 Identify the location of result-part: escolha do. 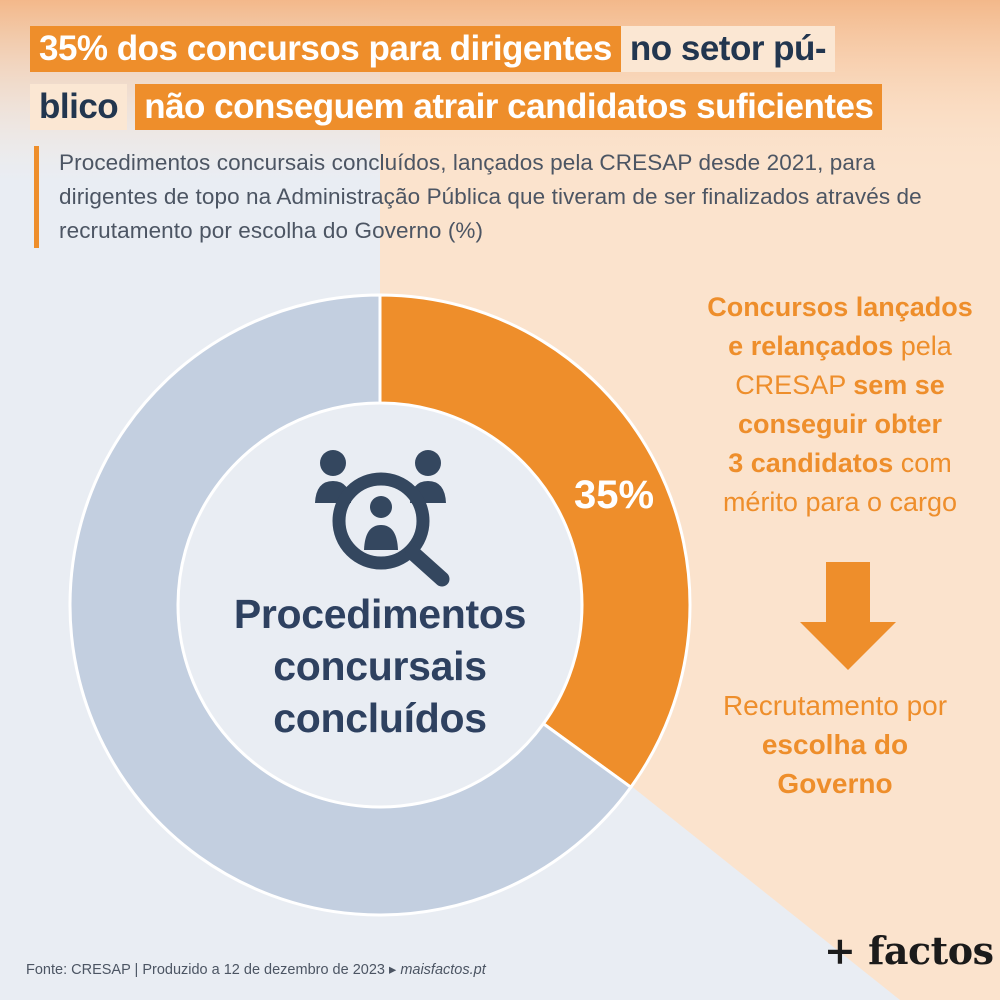
(835, 744).